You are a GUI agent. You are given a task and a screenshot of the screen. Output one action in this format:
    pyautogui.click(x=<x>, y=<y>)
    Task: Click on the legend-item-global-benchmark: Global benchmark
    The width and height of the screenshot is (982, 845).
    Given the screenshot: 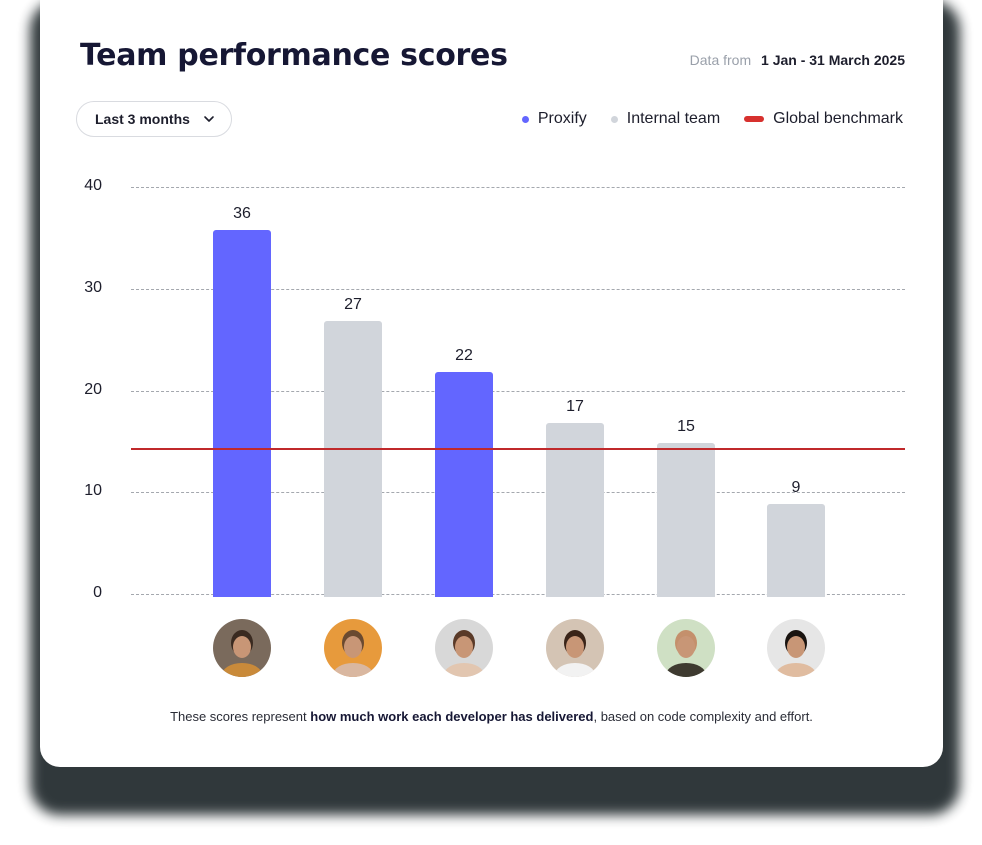 What is the action you would take?
    pyautogui.click(x=823, y=119)
    